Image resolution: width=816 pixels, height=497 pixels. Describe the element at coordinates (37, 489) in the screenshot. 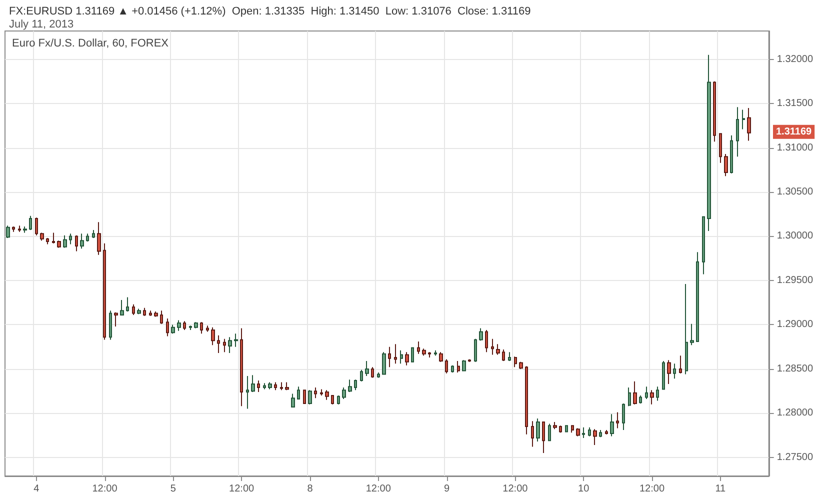

I see `x-tick-label: 4` at that location.